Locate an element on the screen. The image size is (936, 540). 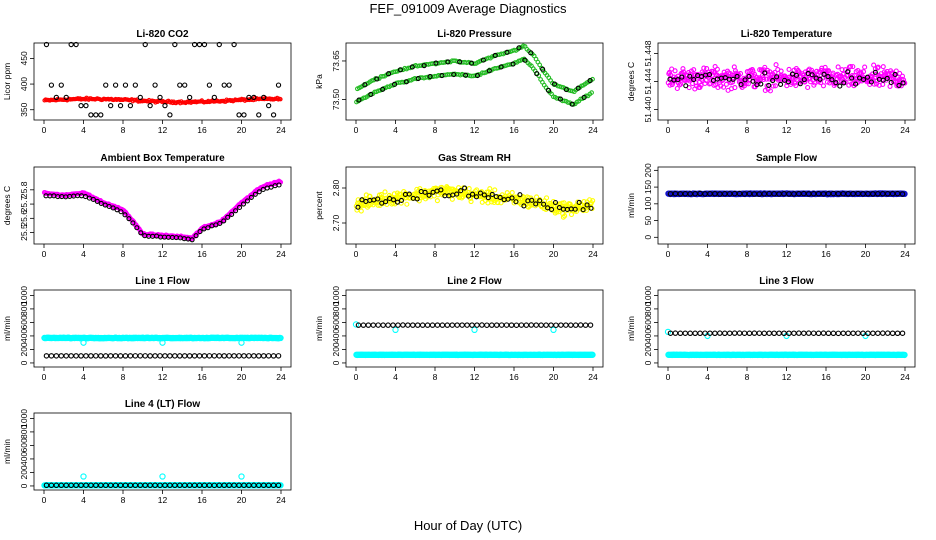
y-tick-label: 200 is located at coordinates (648, 349).